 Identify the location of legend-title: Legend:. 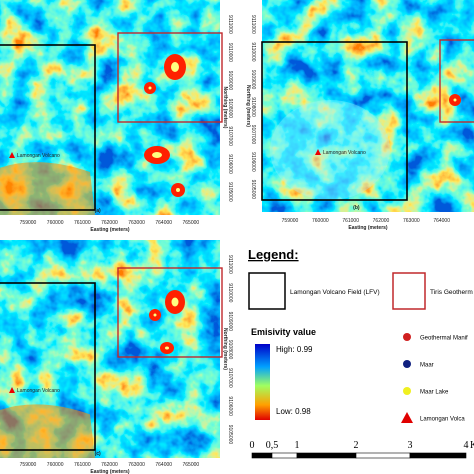
(273, 254).